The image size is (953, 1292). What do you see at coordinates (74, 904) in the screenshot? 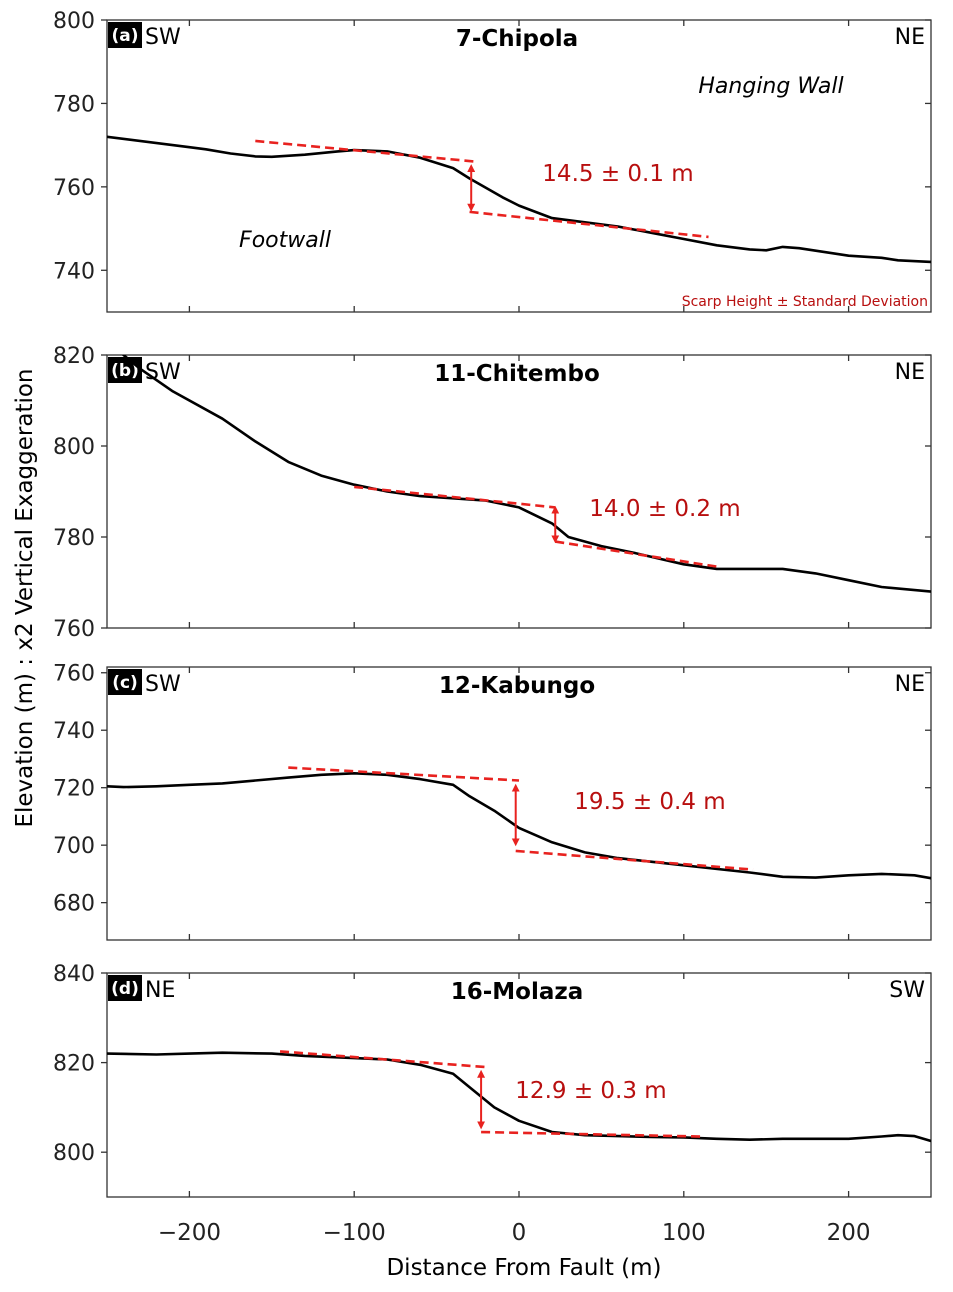
I see `y-tick-label: 680` at bounding box center [74, 904].